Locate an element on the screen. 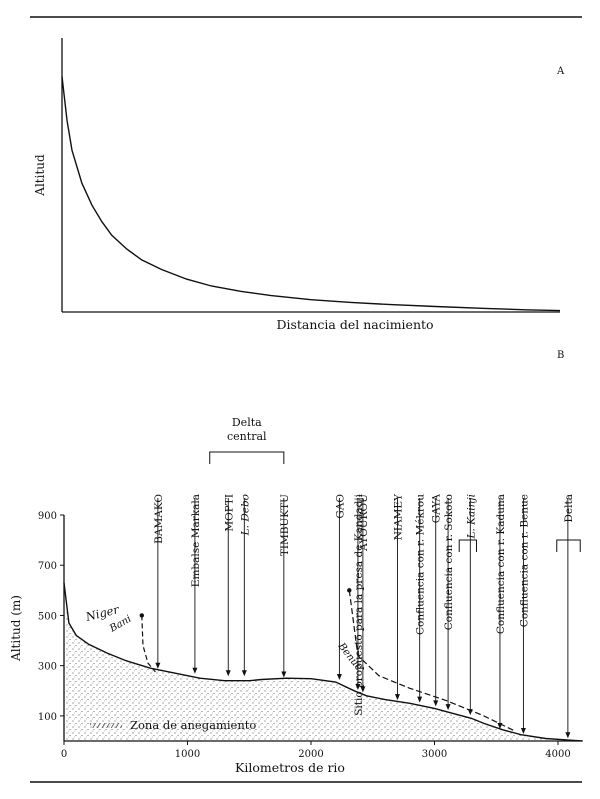 This screenshot has height=799, width=600. place-label: Embalse Markala is located at coordinates (196, 540).